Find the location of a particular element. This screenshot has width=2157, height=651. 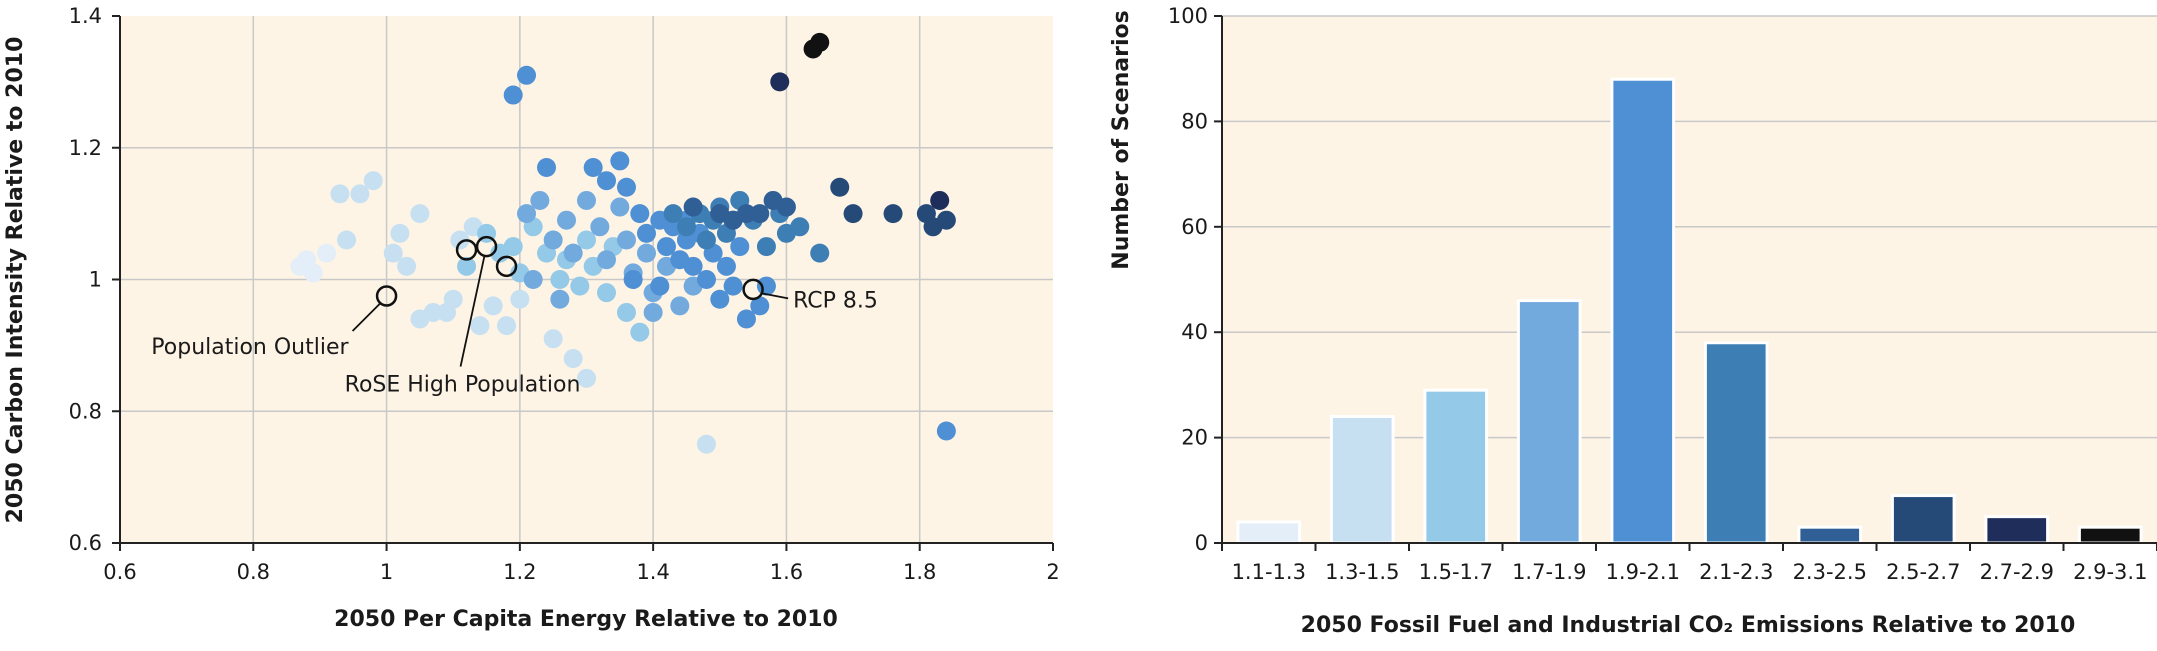

annotation-rose-high-population: RoSE High Population is located at coordinates (463, 385).